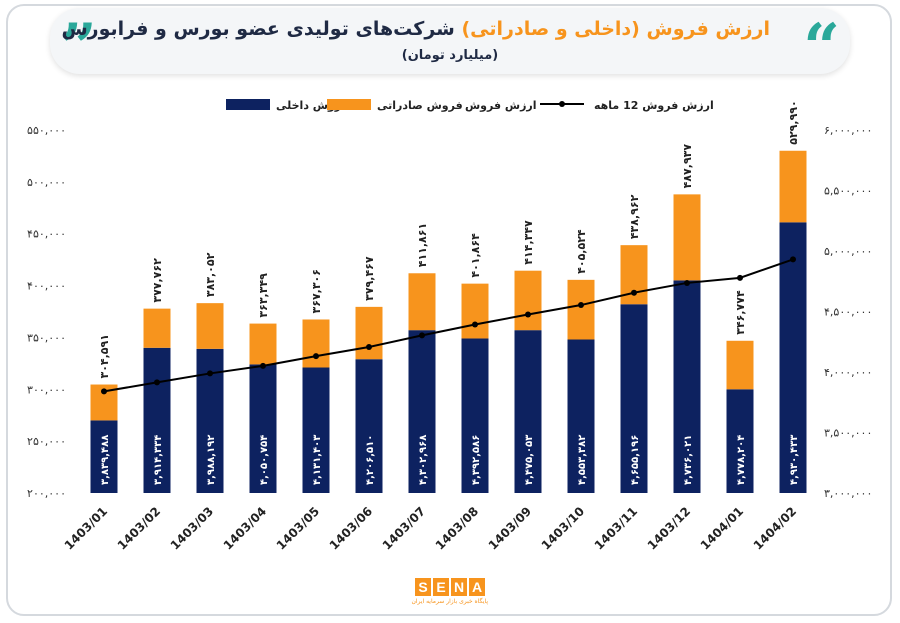  Describe the element at coordinates (46, 389) in the screenshot. I see `y-left-tick-label: ۳۰۰,۰۰۰` at that location.